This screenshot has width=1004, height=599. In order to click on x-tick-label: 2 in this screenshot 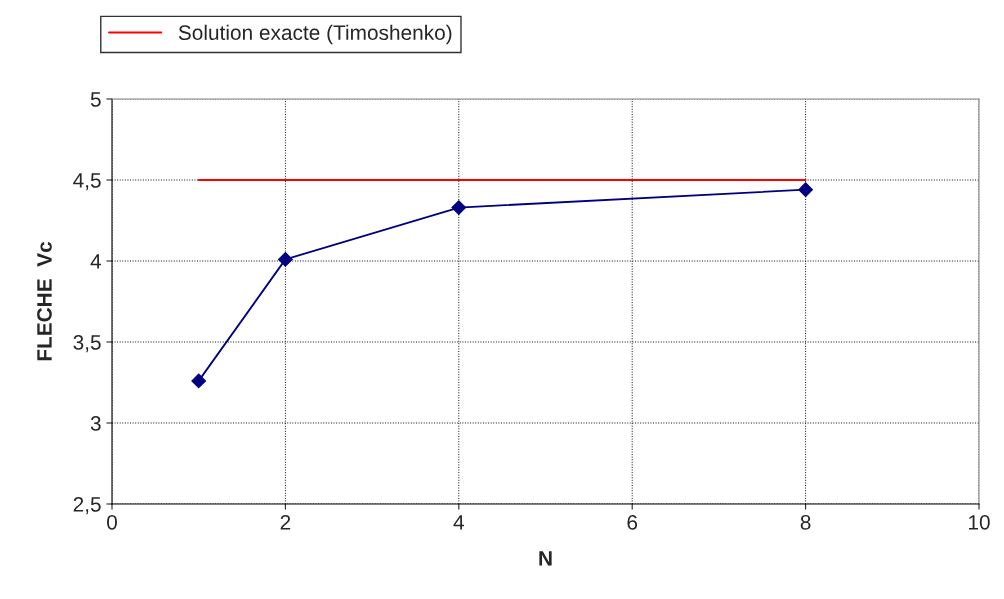, I will do `click(285, 522)`.